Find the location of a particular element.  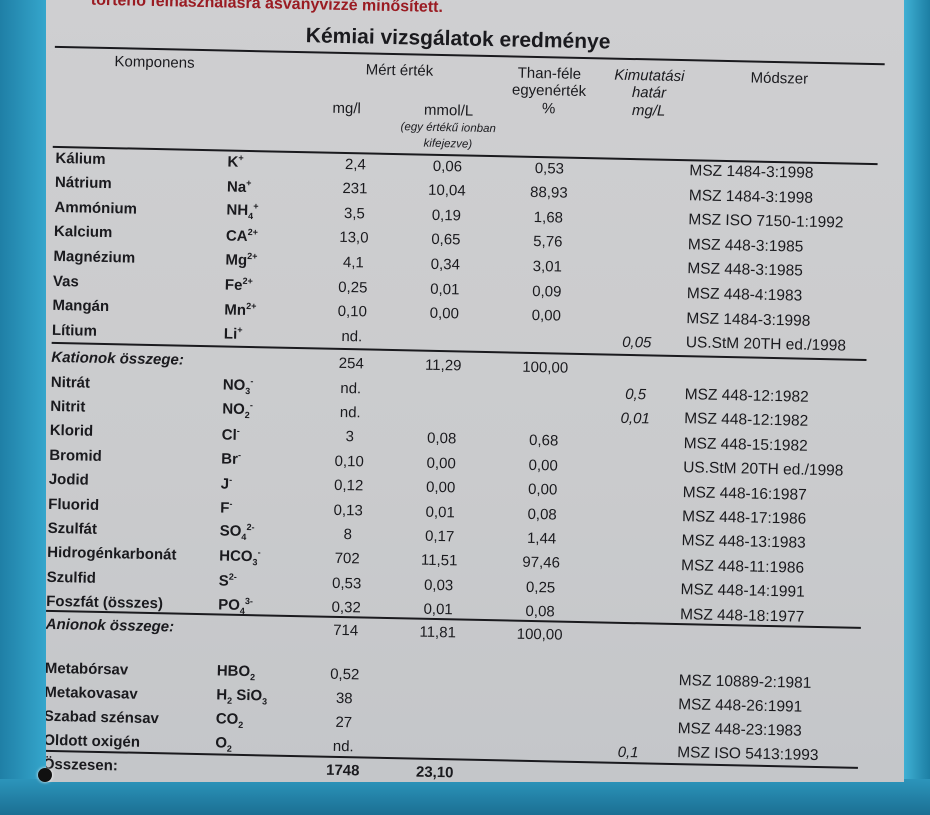

formula-part: 2+ is located at coordinates (252, 256).